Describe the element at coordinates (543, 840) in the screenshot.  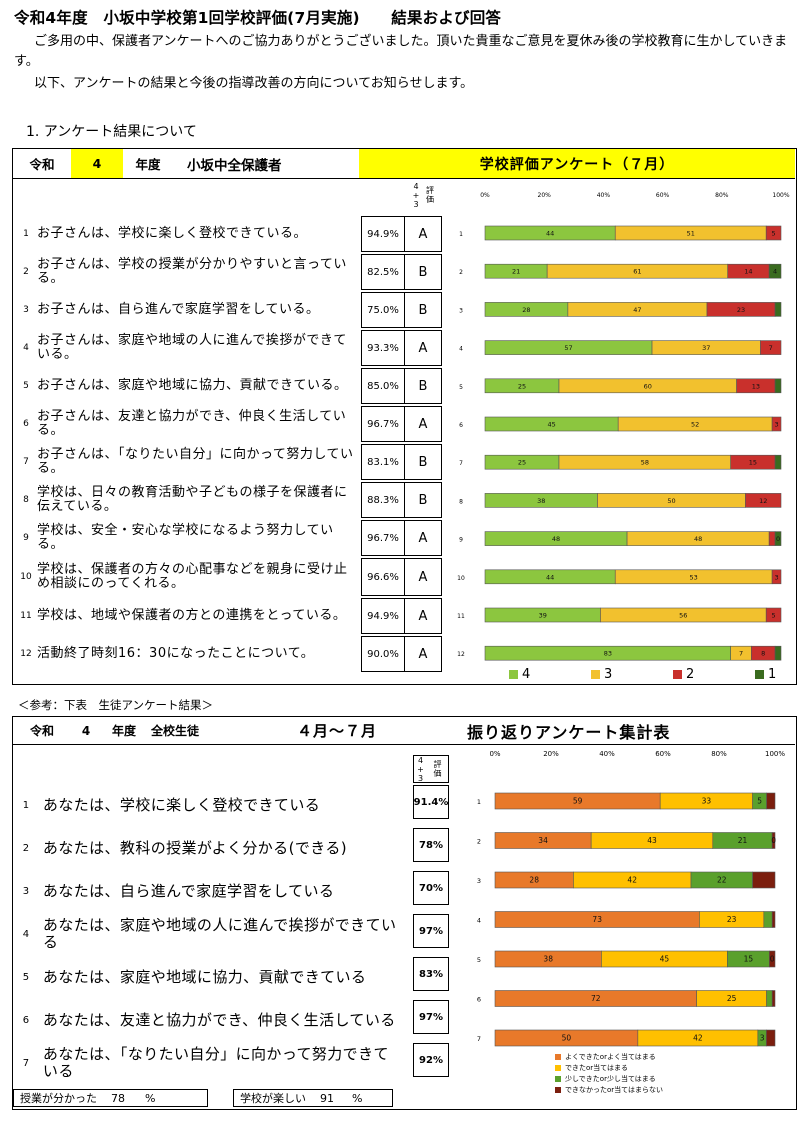
I see `data-label: 34` at that location.